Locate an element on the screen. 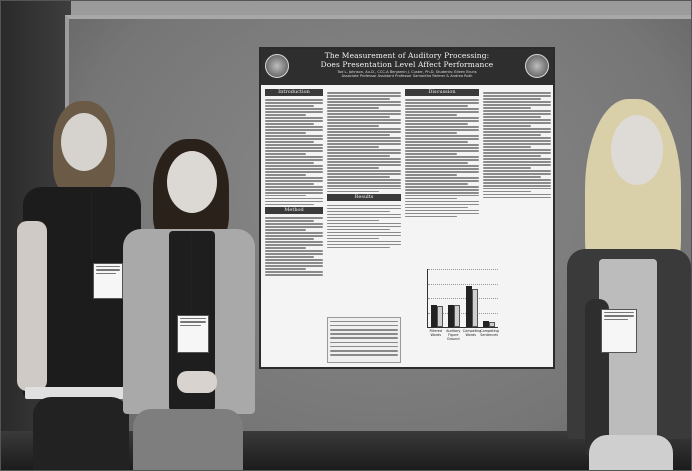  section-heading-discussion: Discussion is located at coordinates (442, 92).